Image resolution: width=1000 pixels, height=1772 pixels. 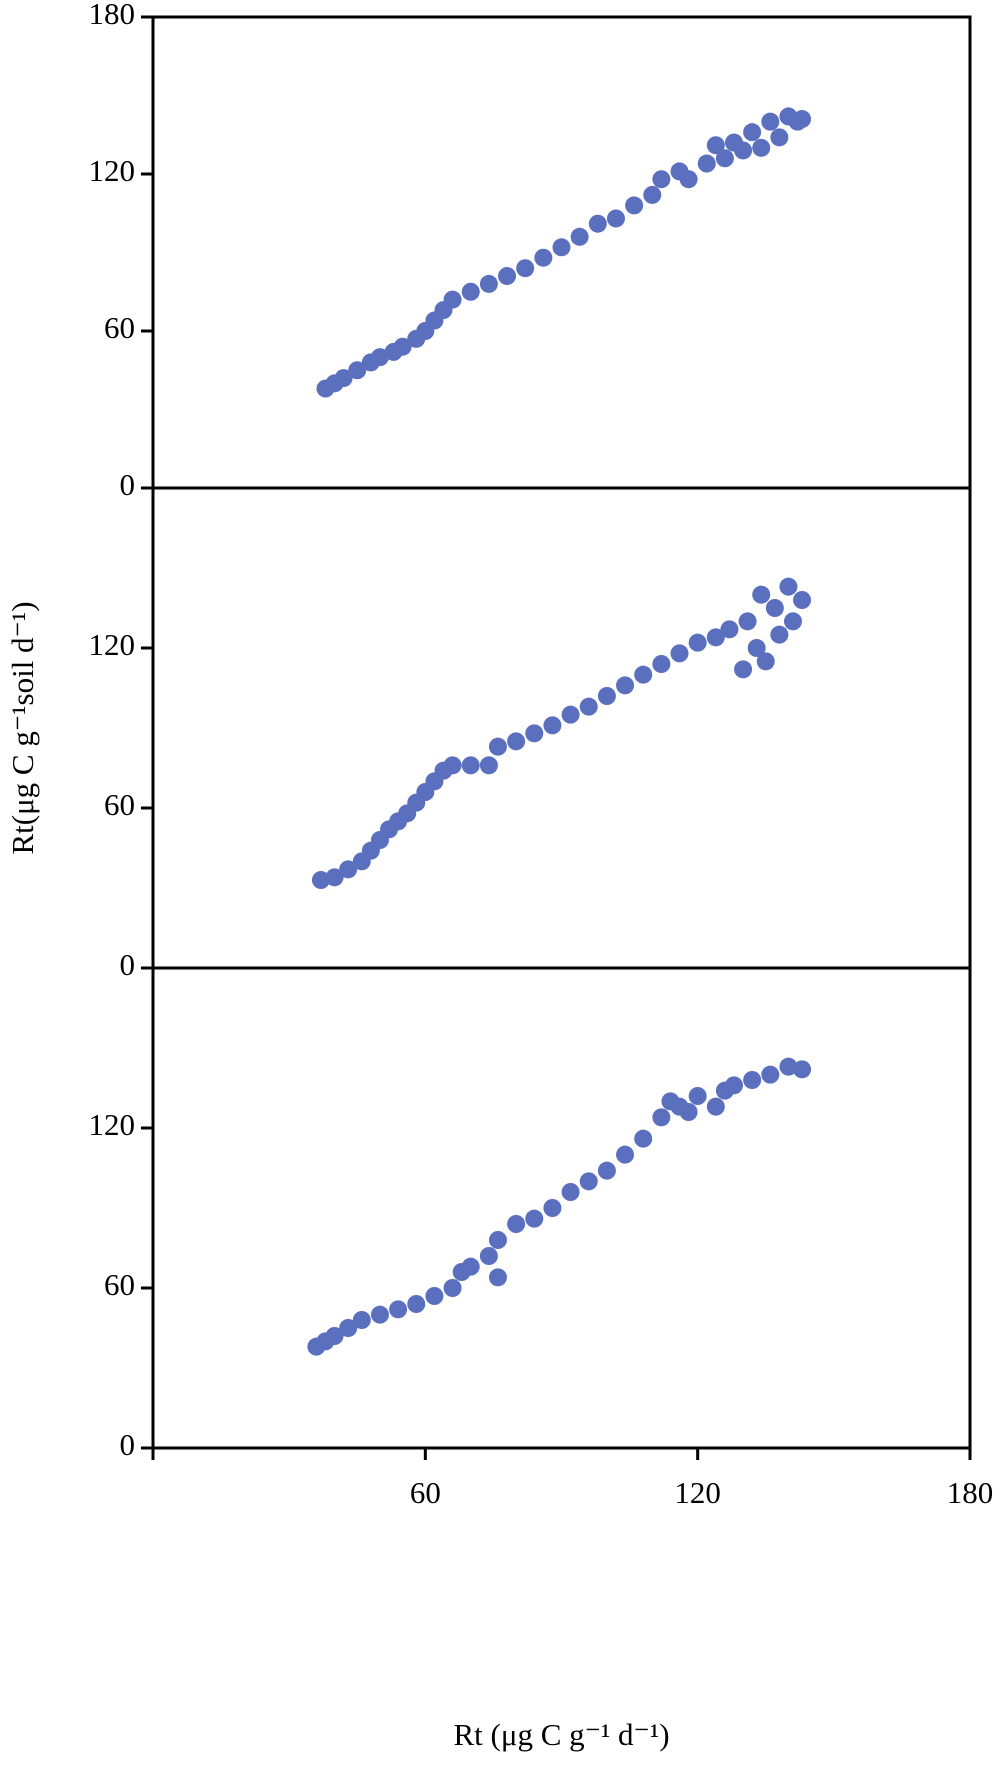 I want to click on x-tick-label: 120, so click(x=697, y=1492).